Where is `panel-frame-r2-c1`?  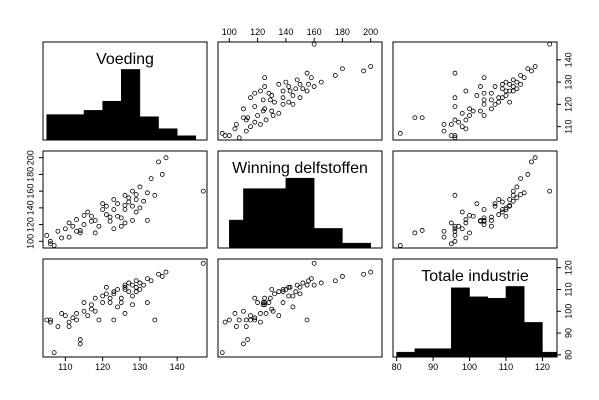
panel-frame-r2-c1 is located at coordinates (300, 308).